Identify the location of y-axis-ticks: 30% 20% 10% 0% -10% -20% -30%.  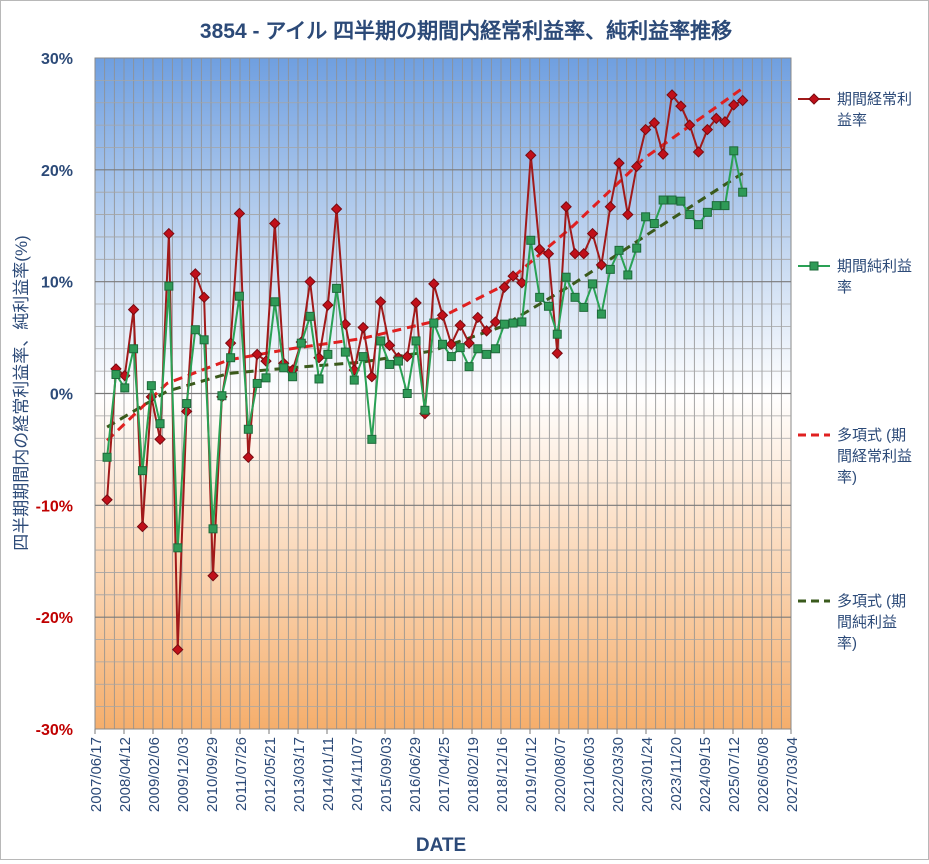
(54, 395).